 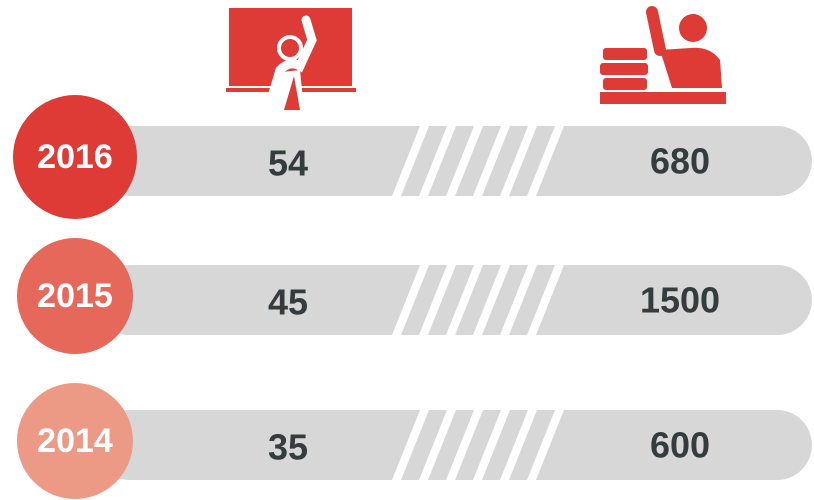 What do you see at coordinates (680, 161) in the screenshot?
I see `students-value: 680` at bounding box center [680, 161].